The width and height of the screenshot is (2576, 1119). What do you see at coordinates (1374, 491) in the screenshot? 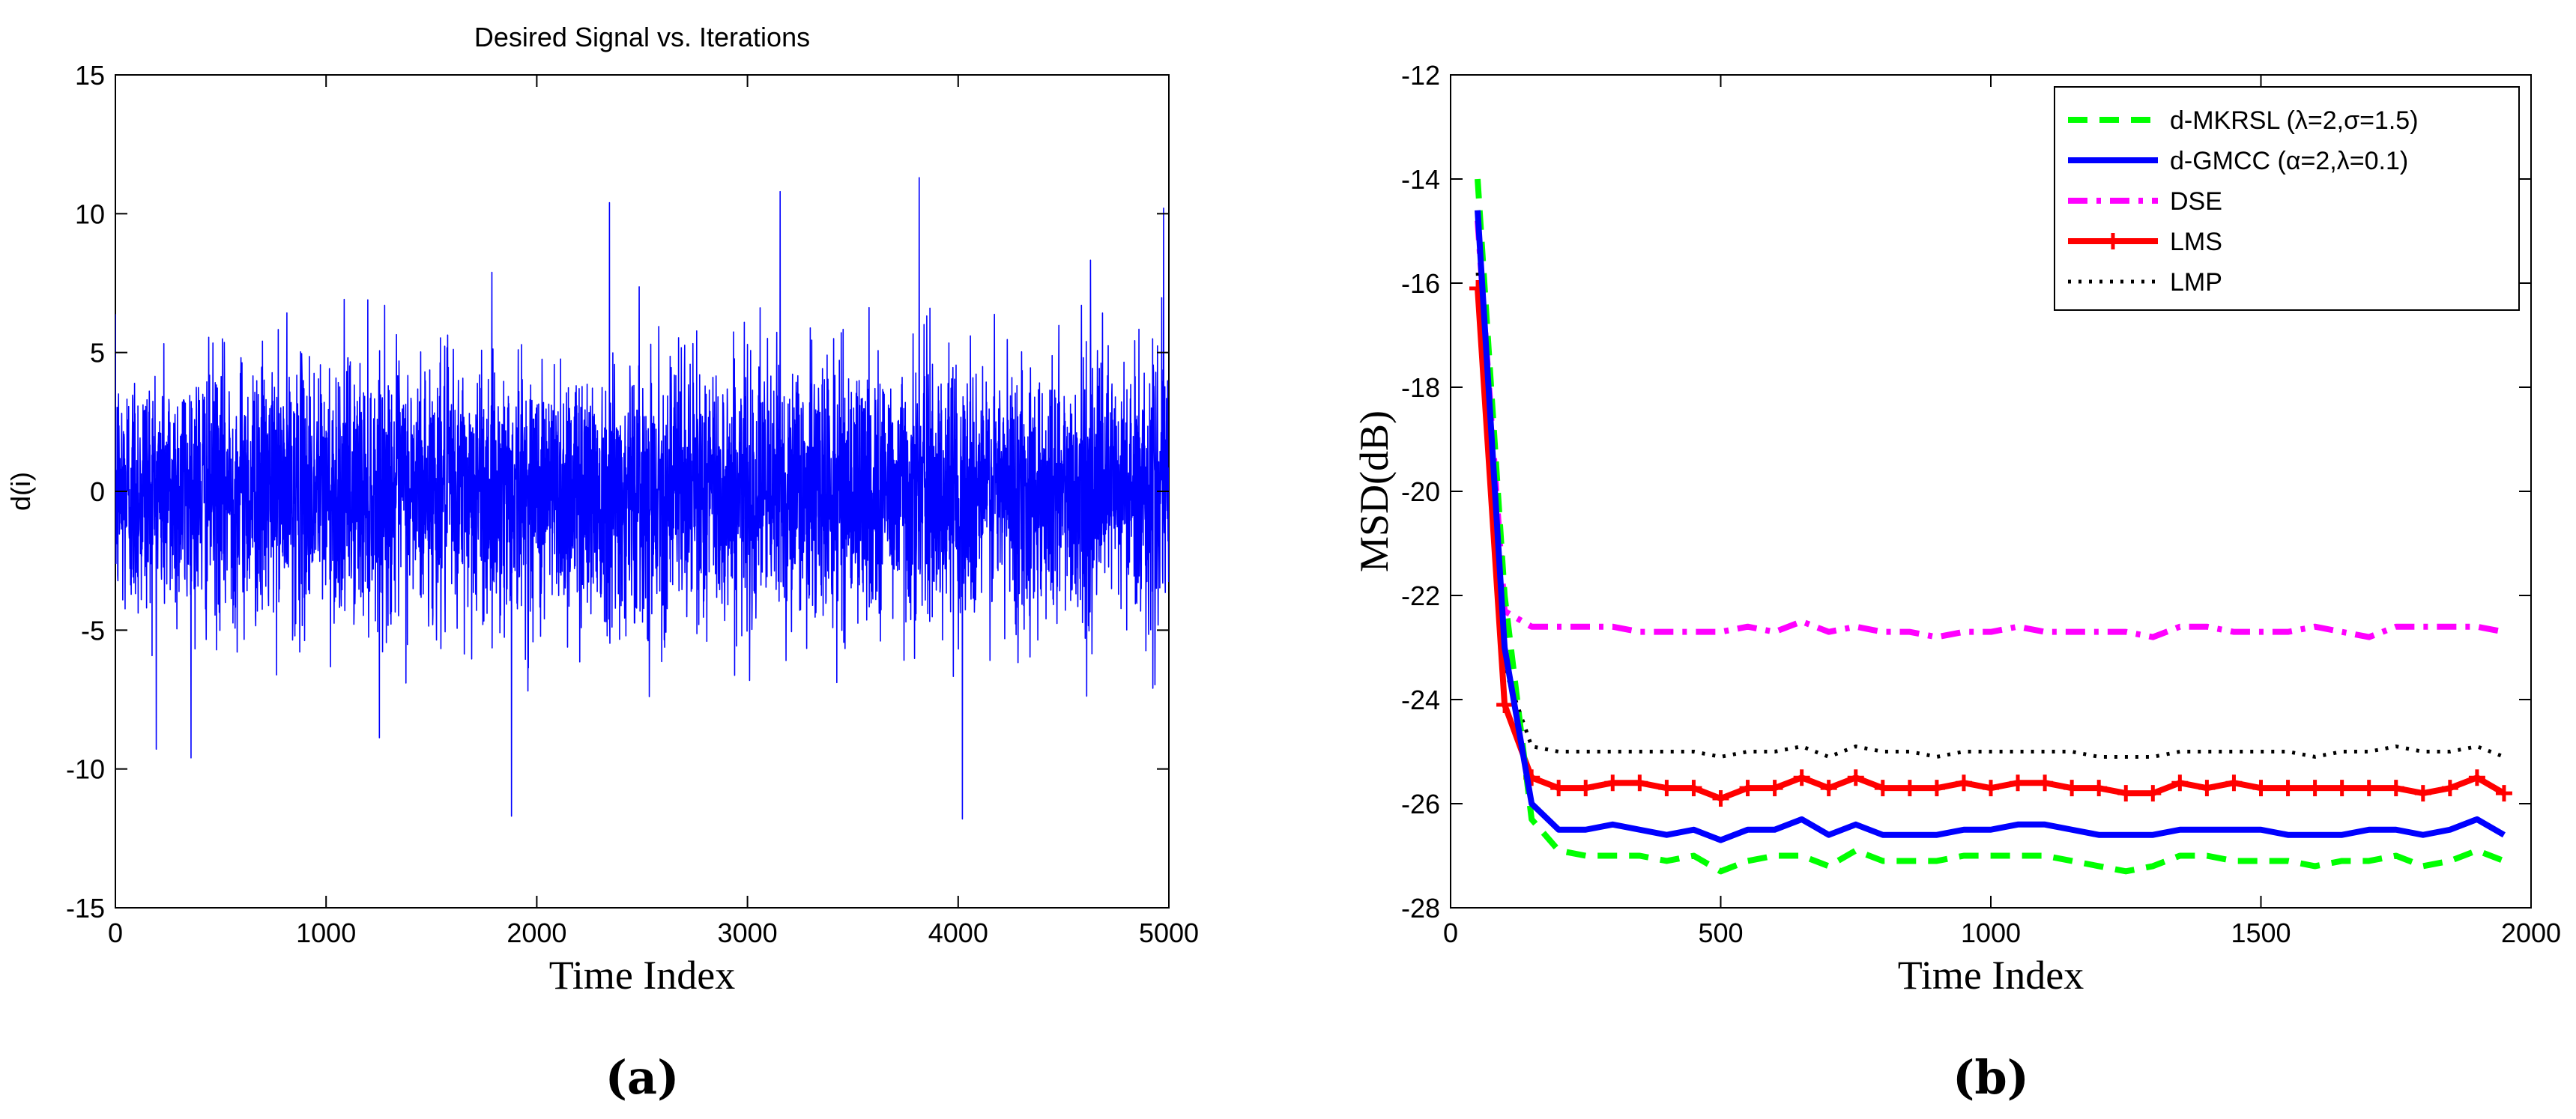
I see `panel-b-ylabel: MSD(dB)` at bounding box center [1374, 491].